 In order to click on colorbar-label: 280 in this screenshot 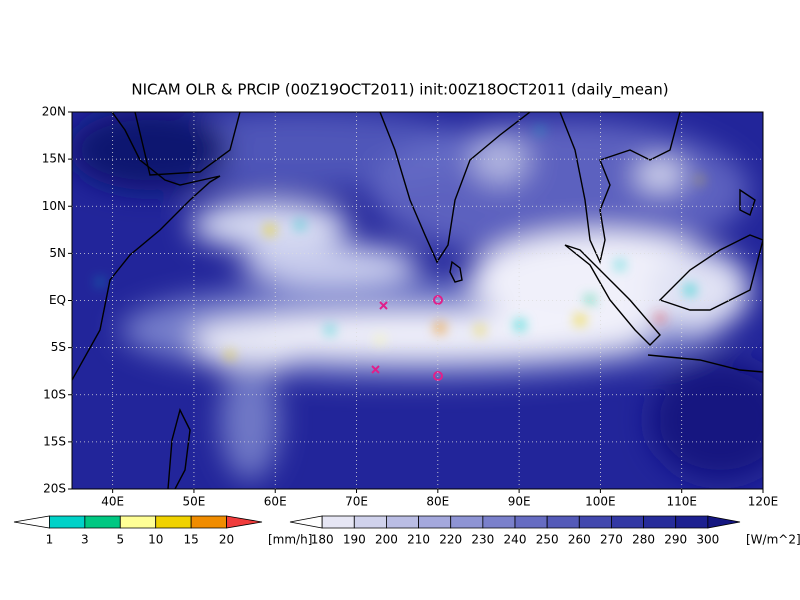, I will do `click(643, 540)`.